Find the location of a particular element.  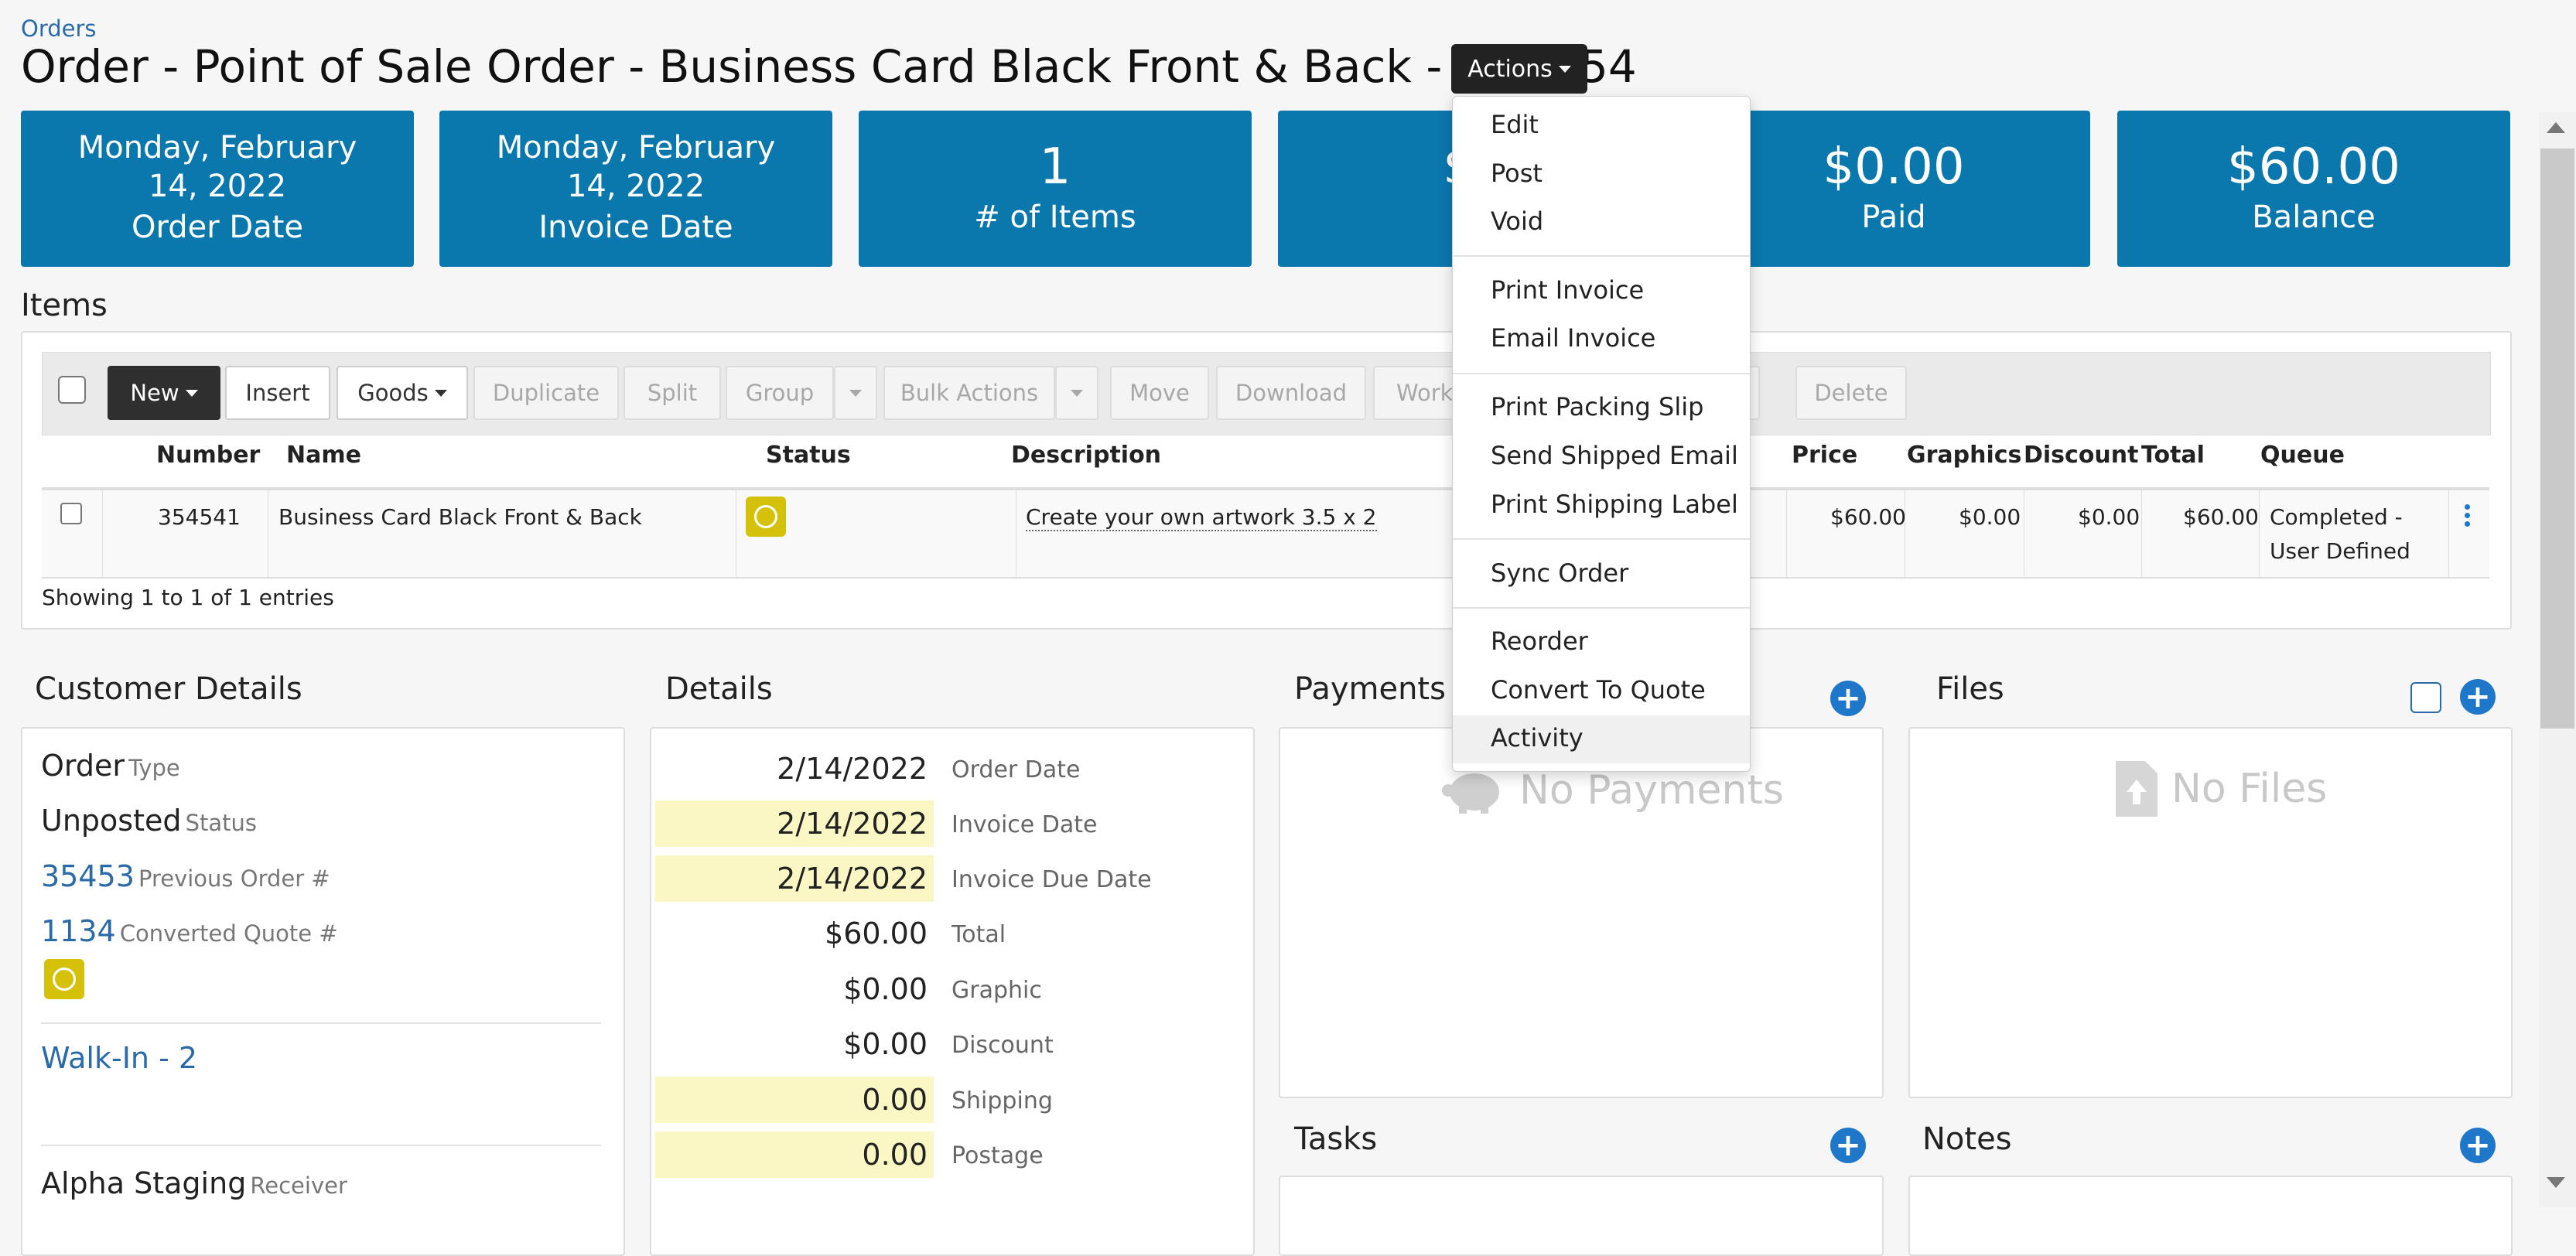

col-header-discount: Discount is located at coordinates (2081, 455).